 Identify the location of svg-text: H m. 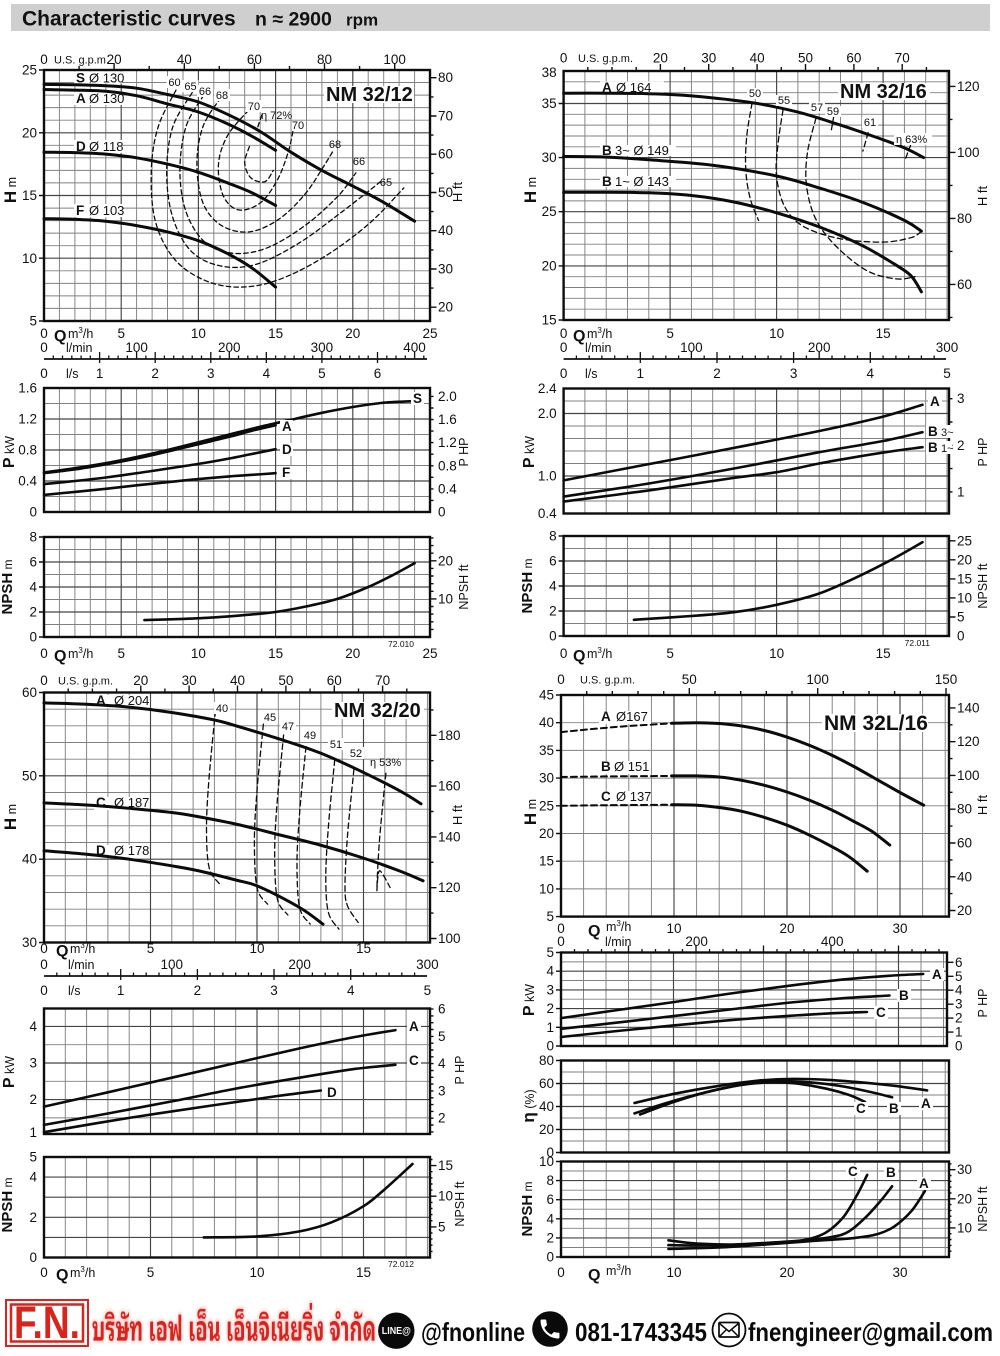
(10, 817).